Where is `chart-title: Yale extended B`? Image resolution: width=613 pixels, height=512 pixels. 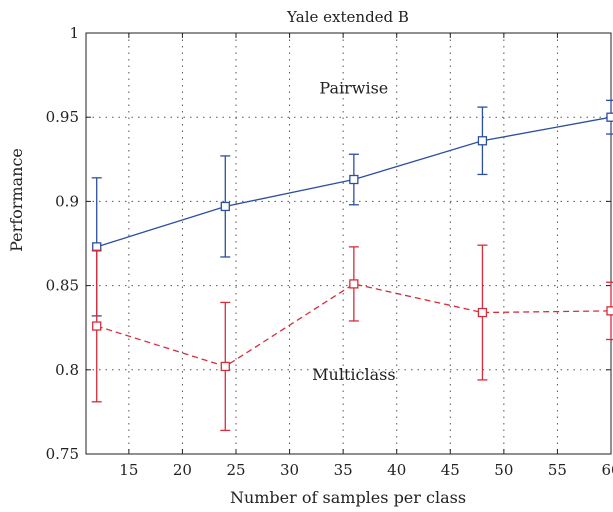 chart-title: Yale extended B is located at coordinates (347, 17).